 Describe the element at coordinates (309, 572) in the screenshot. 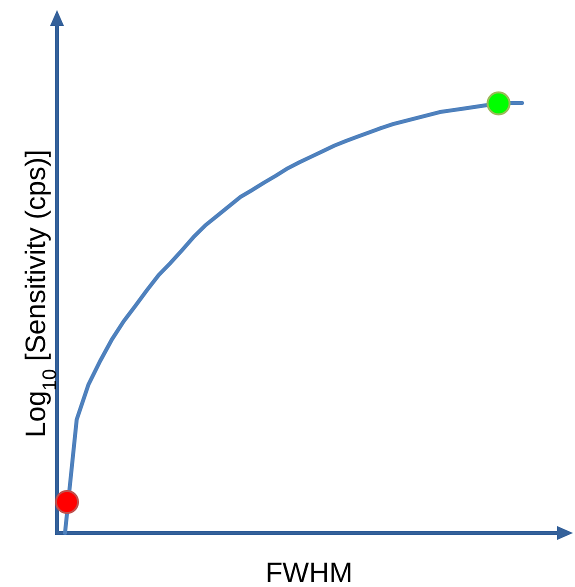

I see `x-axis-title: FWHM` at that location.